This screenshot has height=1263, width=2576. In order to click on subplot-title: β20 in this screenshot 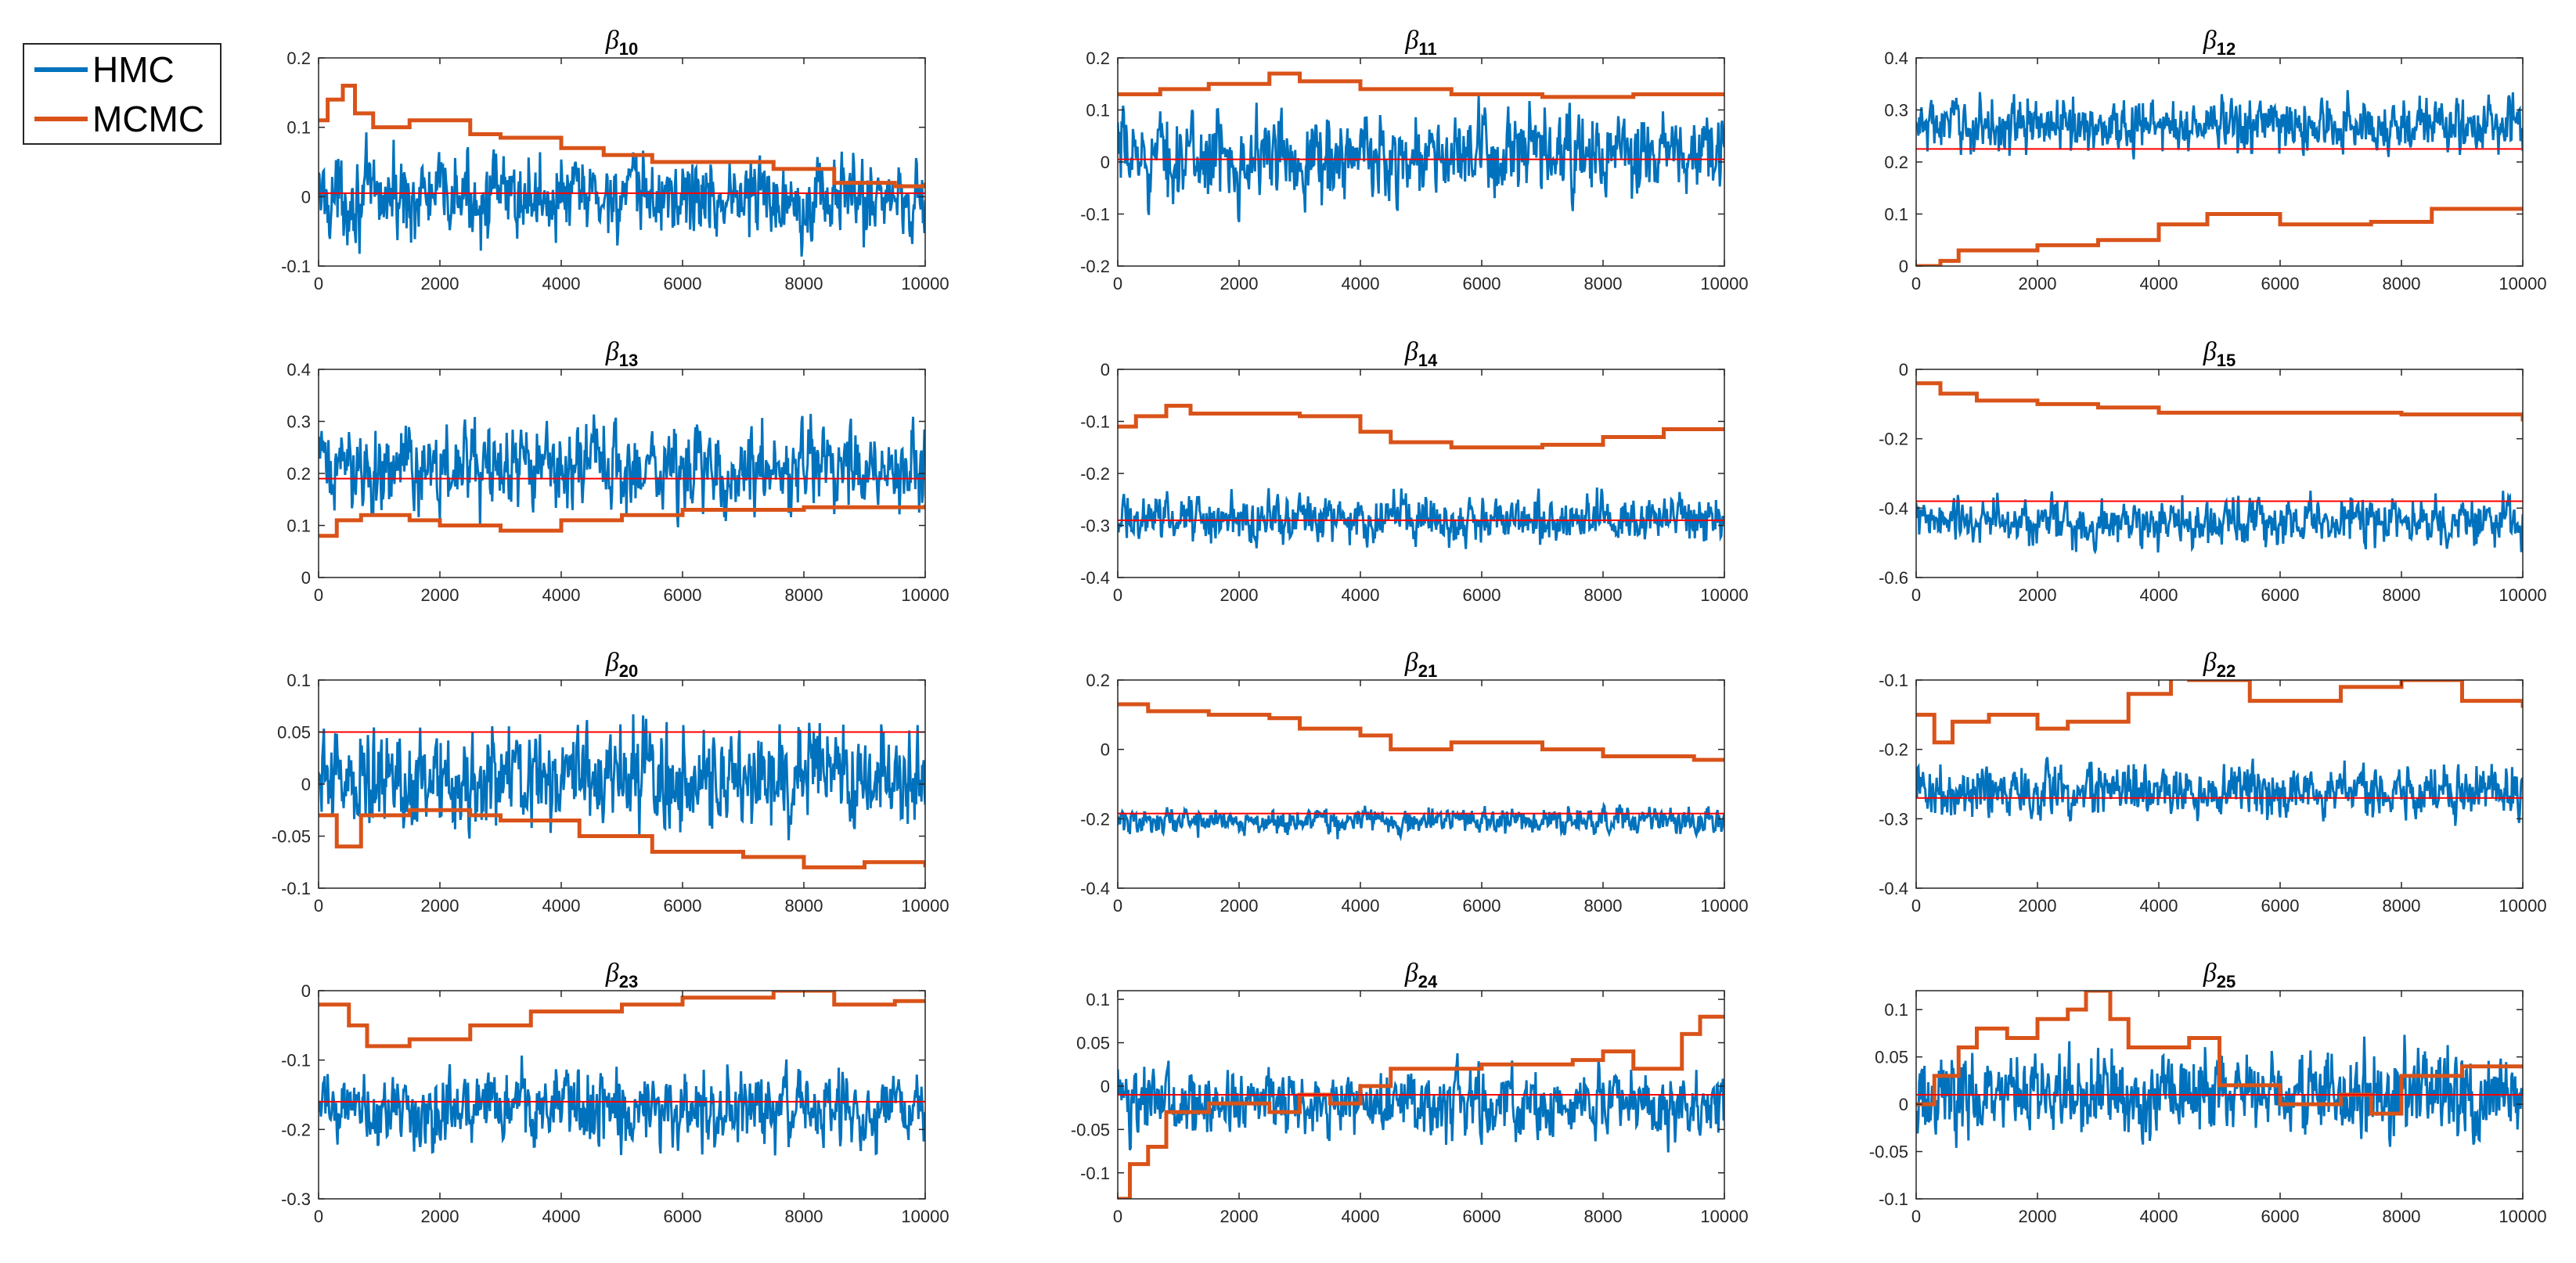, I will do `click(621, 664)`.